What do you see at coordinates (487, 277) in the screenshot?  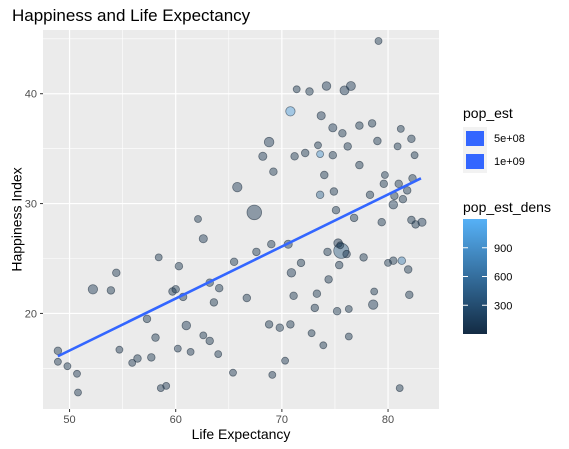 I see `colorbar-ticks: 300 600 900` at bounding box center [487, 277].